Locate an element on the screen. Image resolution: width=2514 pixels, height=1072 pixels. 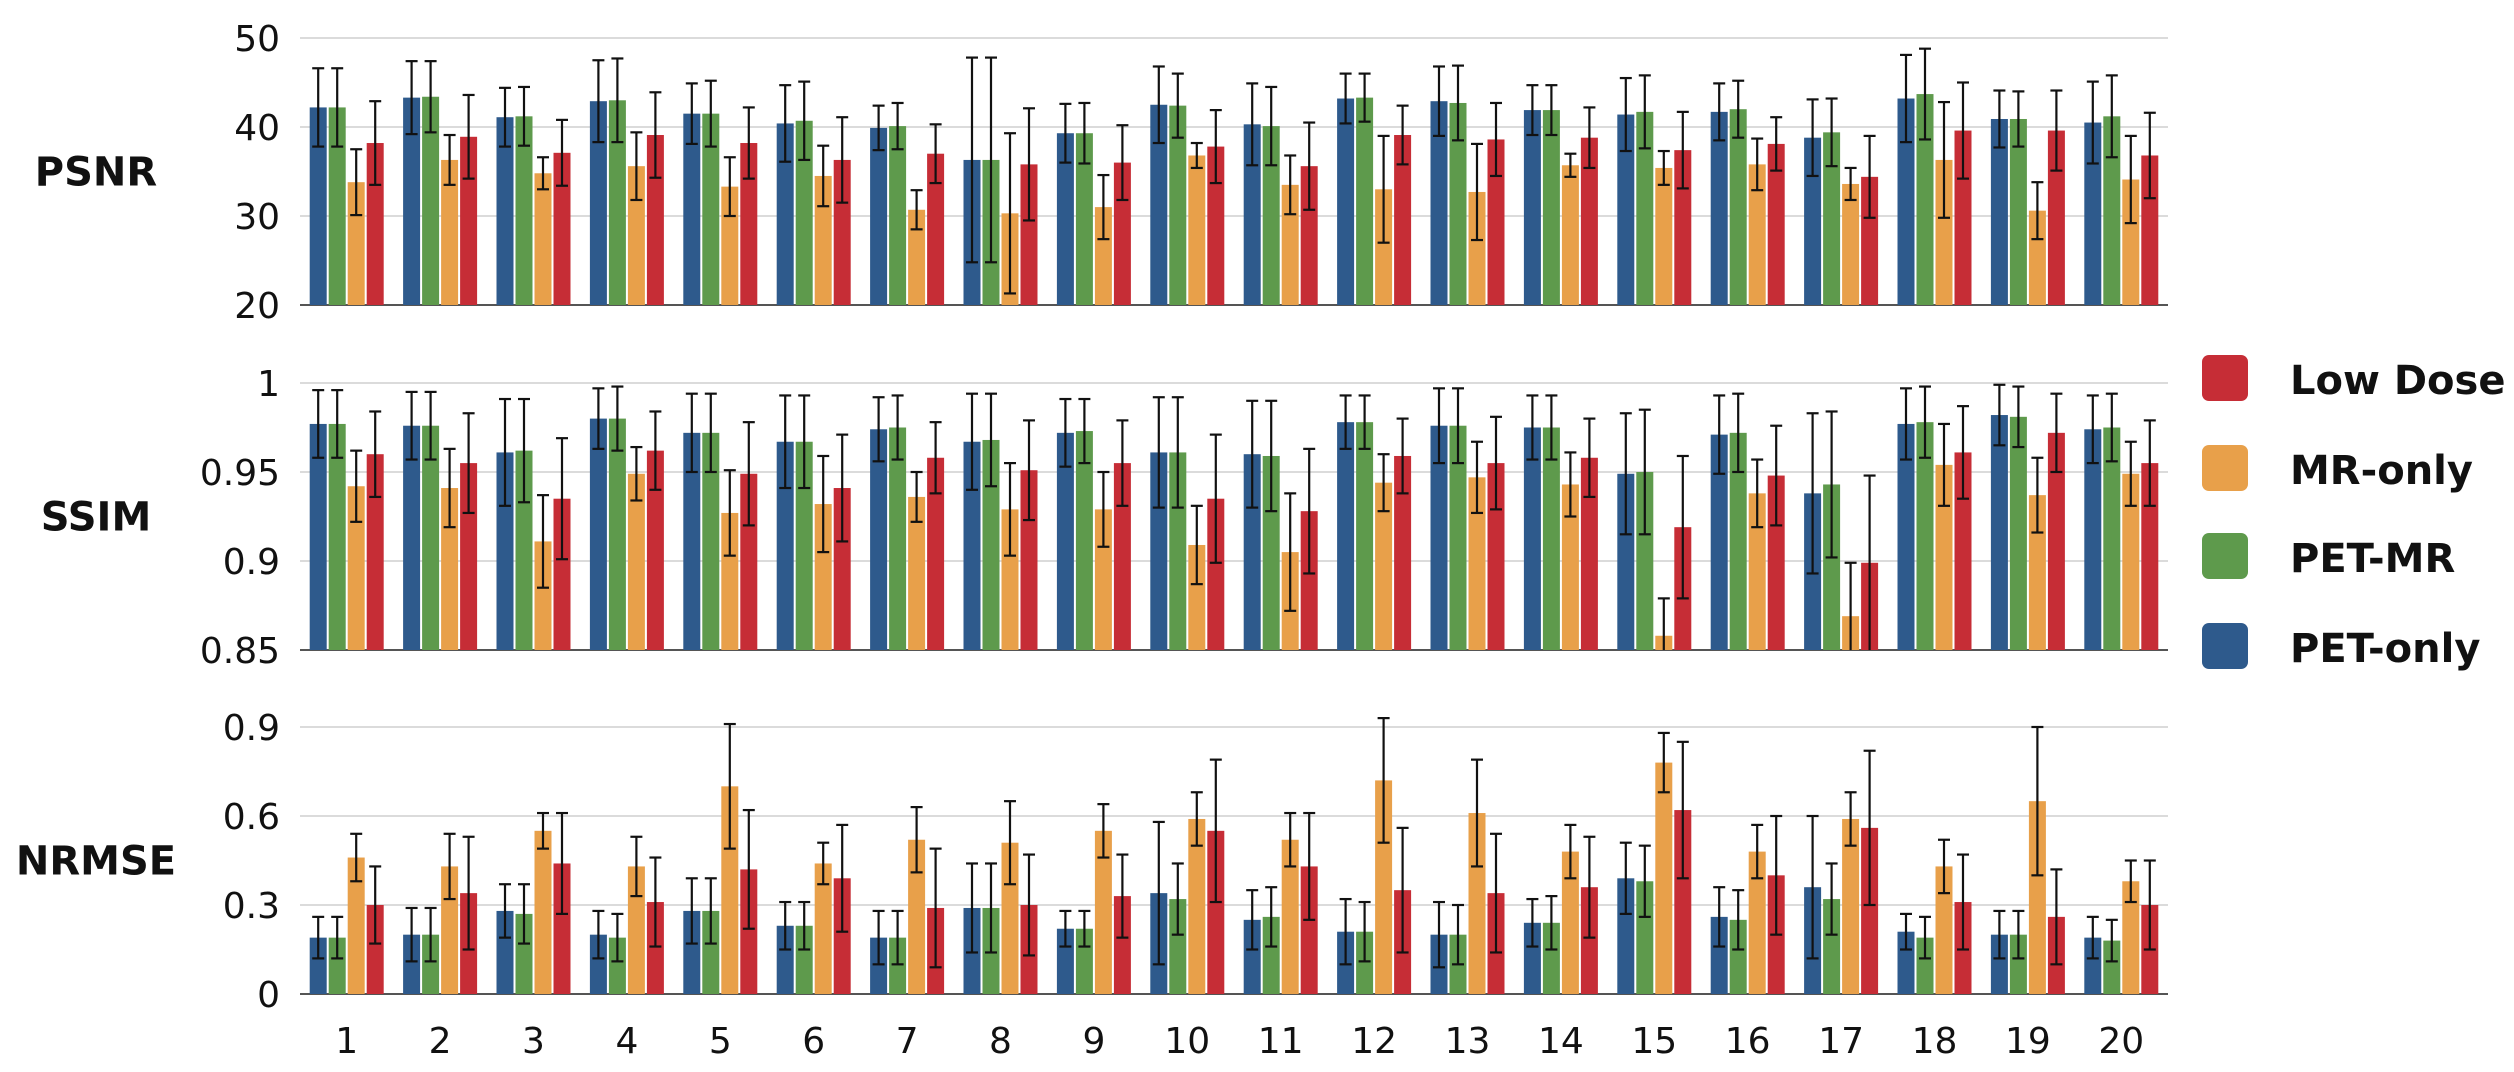
y-tick-label: 20 is located at coordinates (257, 306).